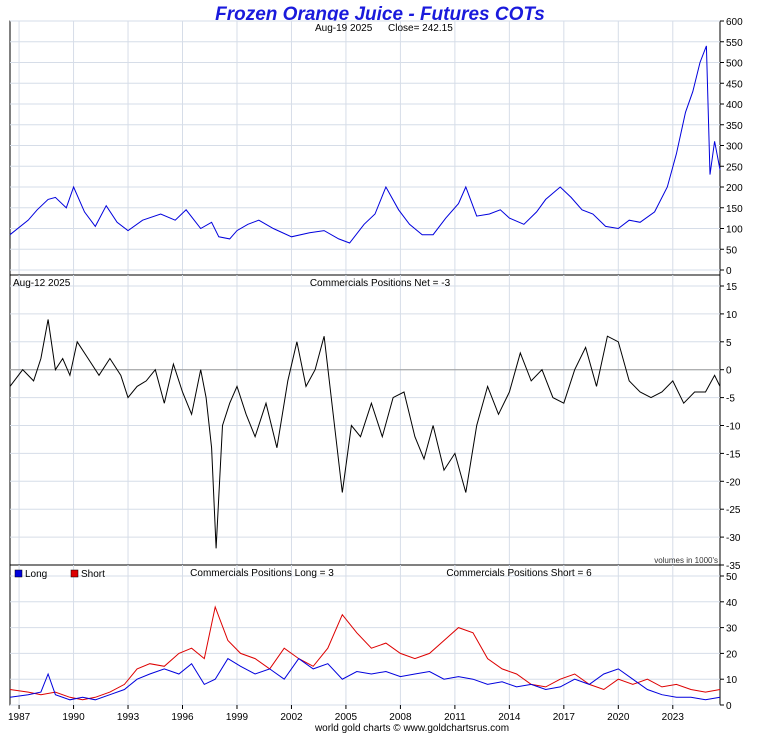 This screenshot has width=760, height=735. Describe the element at coordinates (380, 14) in the screenshot. I see `chart-title: Frozen Orange Juice - Futures COTs` at that location.